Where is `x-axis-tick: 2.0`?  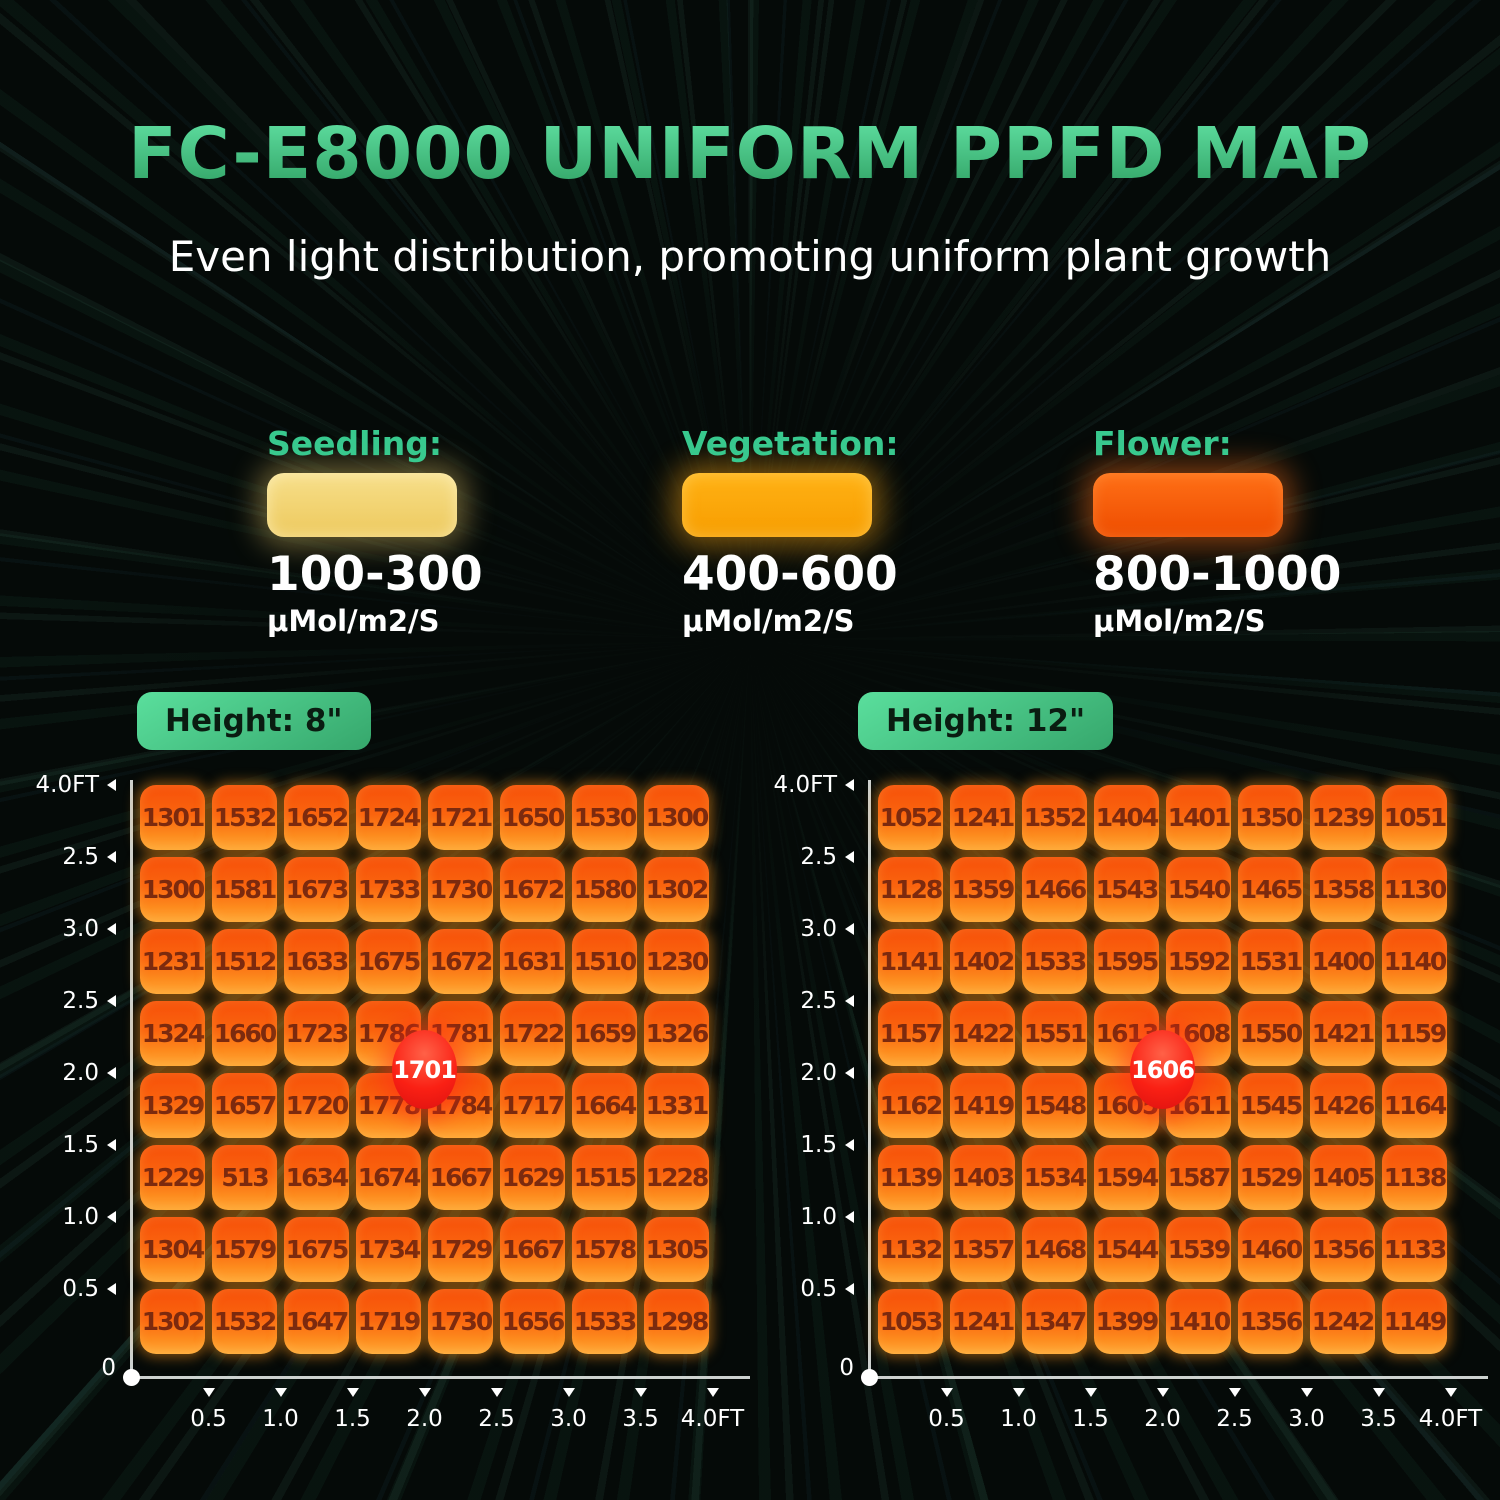 x-axis-tick: 2.0 is located at coordinates (425, 1410).